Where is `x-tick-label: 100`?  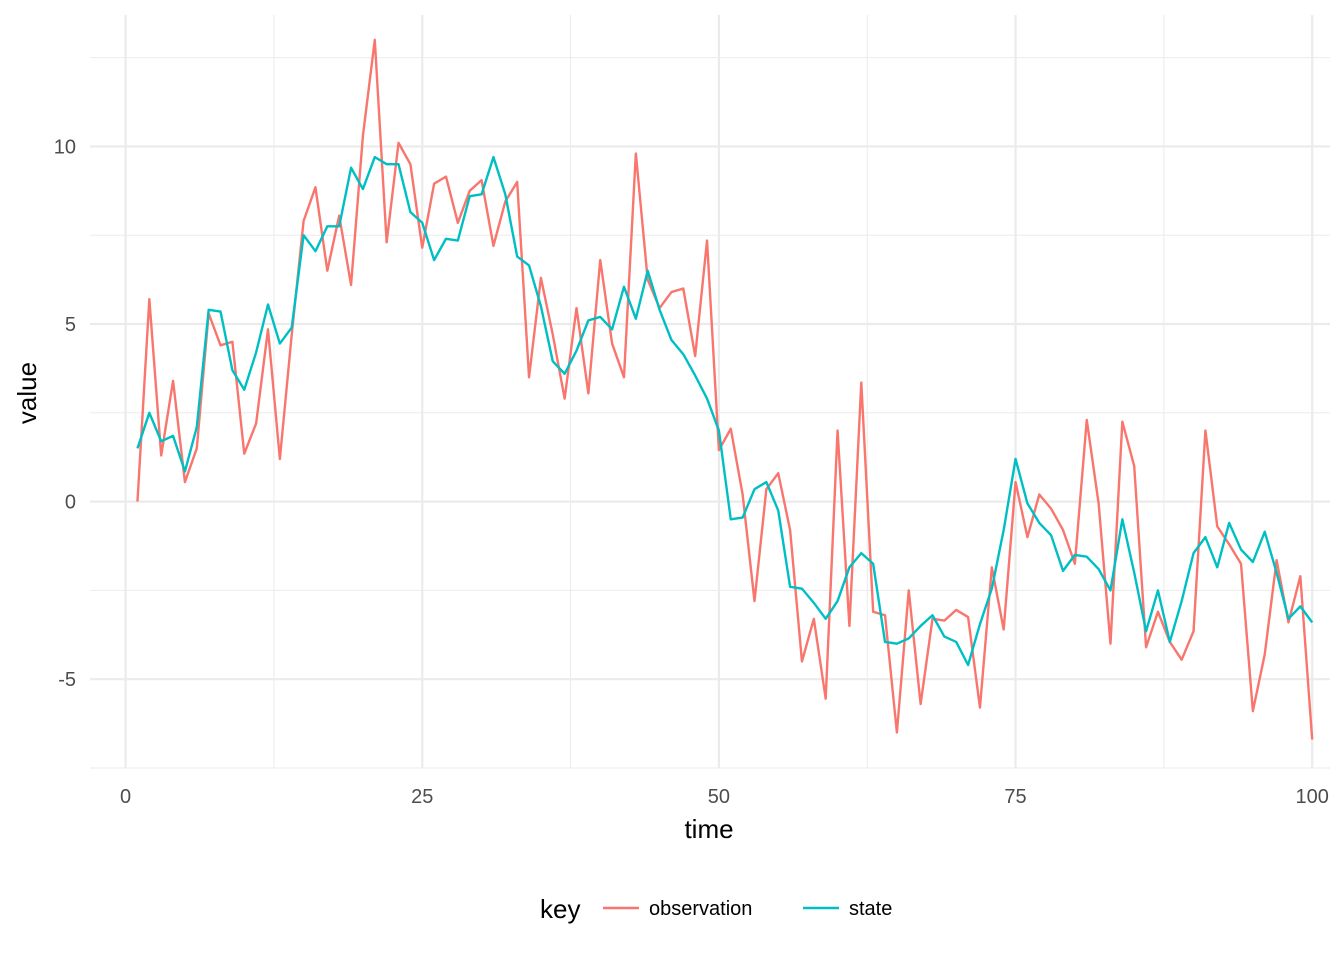 x-tick-label: 100 is located at coordinates (1312, 797).